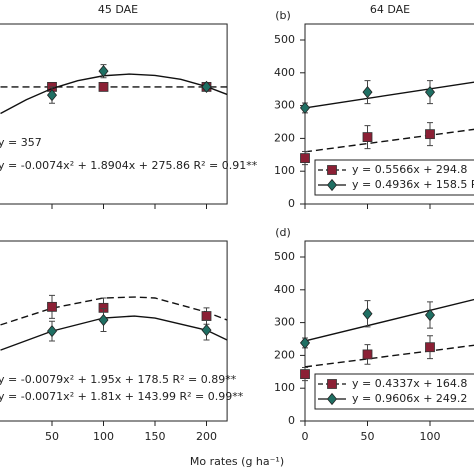 This screenshot has height=474, width=474. I want to click on legend-label: y = 0.4337x + 164.8, so click(409, 383).